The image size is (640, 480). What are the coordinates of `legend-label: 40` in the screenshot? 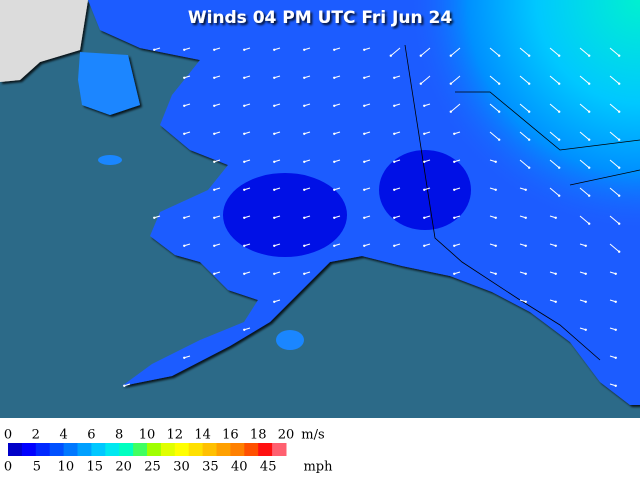 It's located at (239, 467).